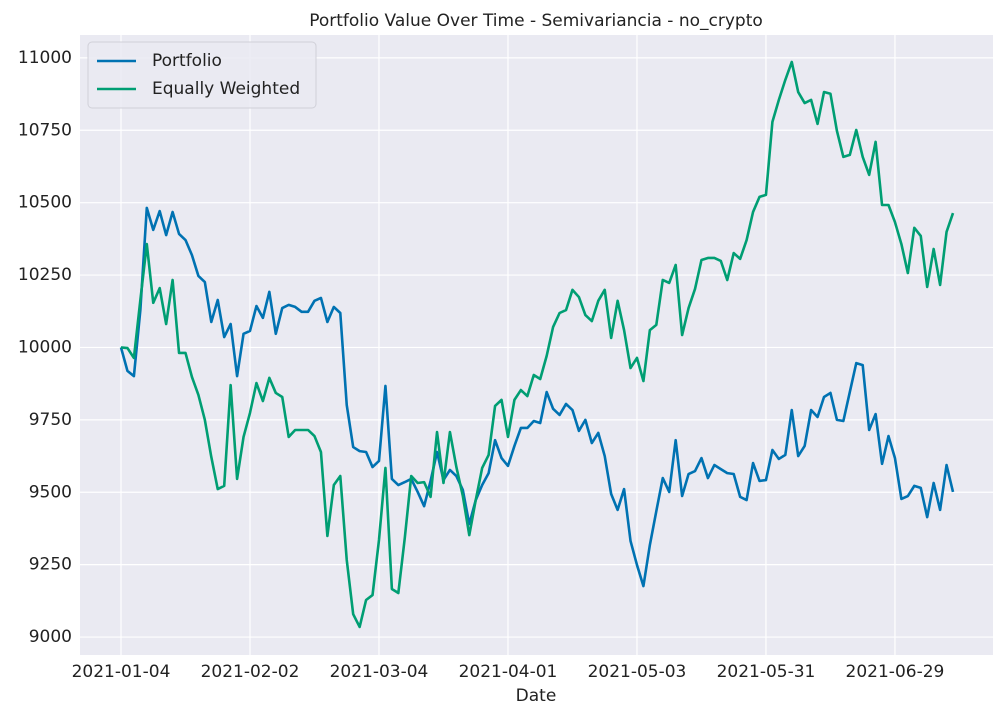 This screenshot has height=720, width=1008. I want to click on x-axis-label: Date, so click(536, 696).